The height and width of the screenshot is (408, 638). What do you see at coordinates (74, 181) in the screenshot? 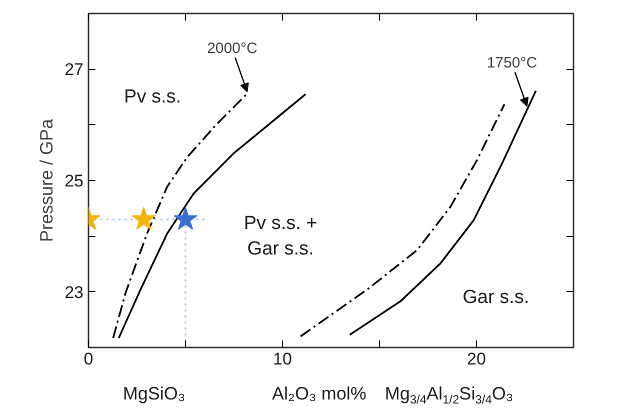
I see `y-tick-label: 25` at bounding box center [74, 181].